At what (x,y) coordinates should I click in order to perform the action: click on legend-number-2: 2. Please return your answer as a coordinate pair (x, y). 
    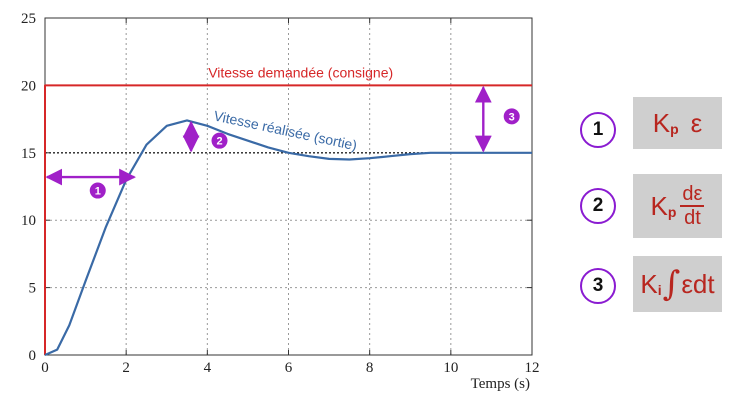
    Looking at the image, I should click on (598, 206).